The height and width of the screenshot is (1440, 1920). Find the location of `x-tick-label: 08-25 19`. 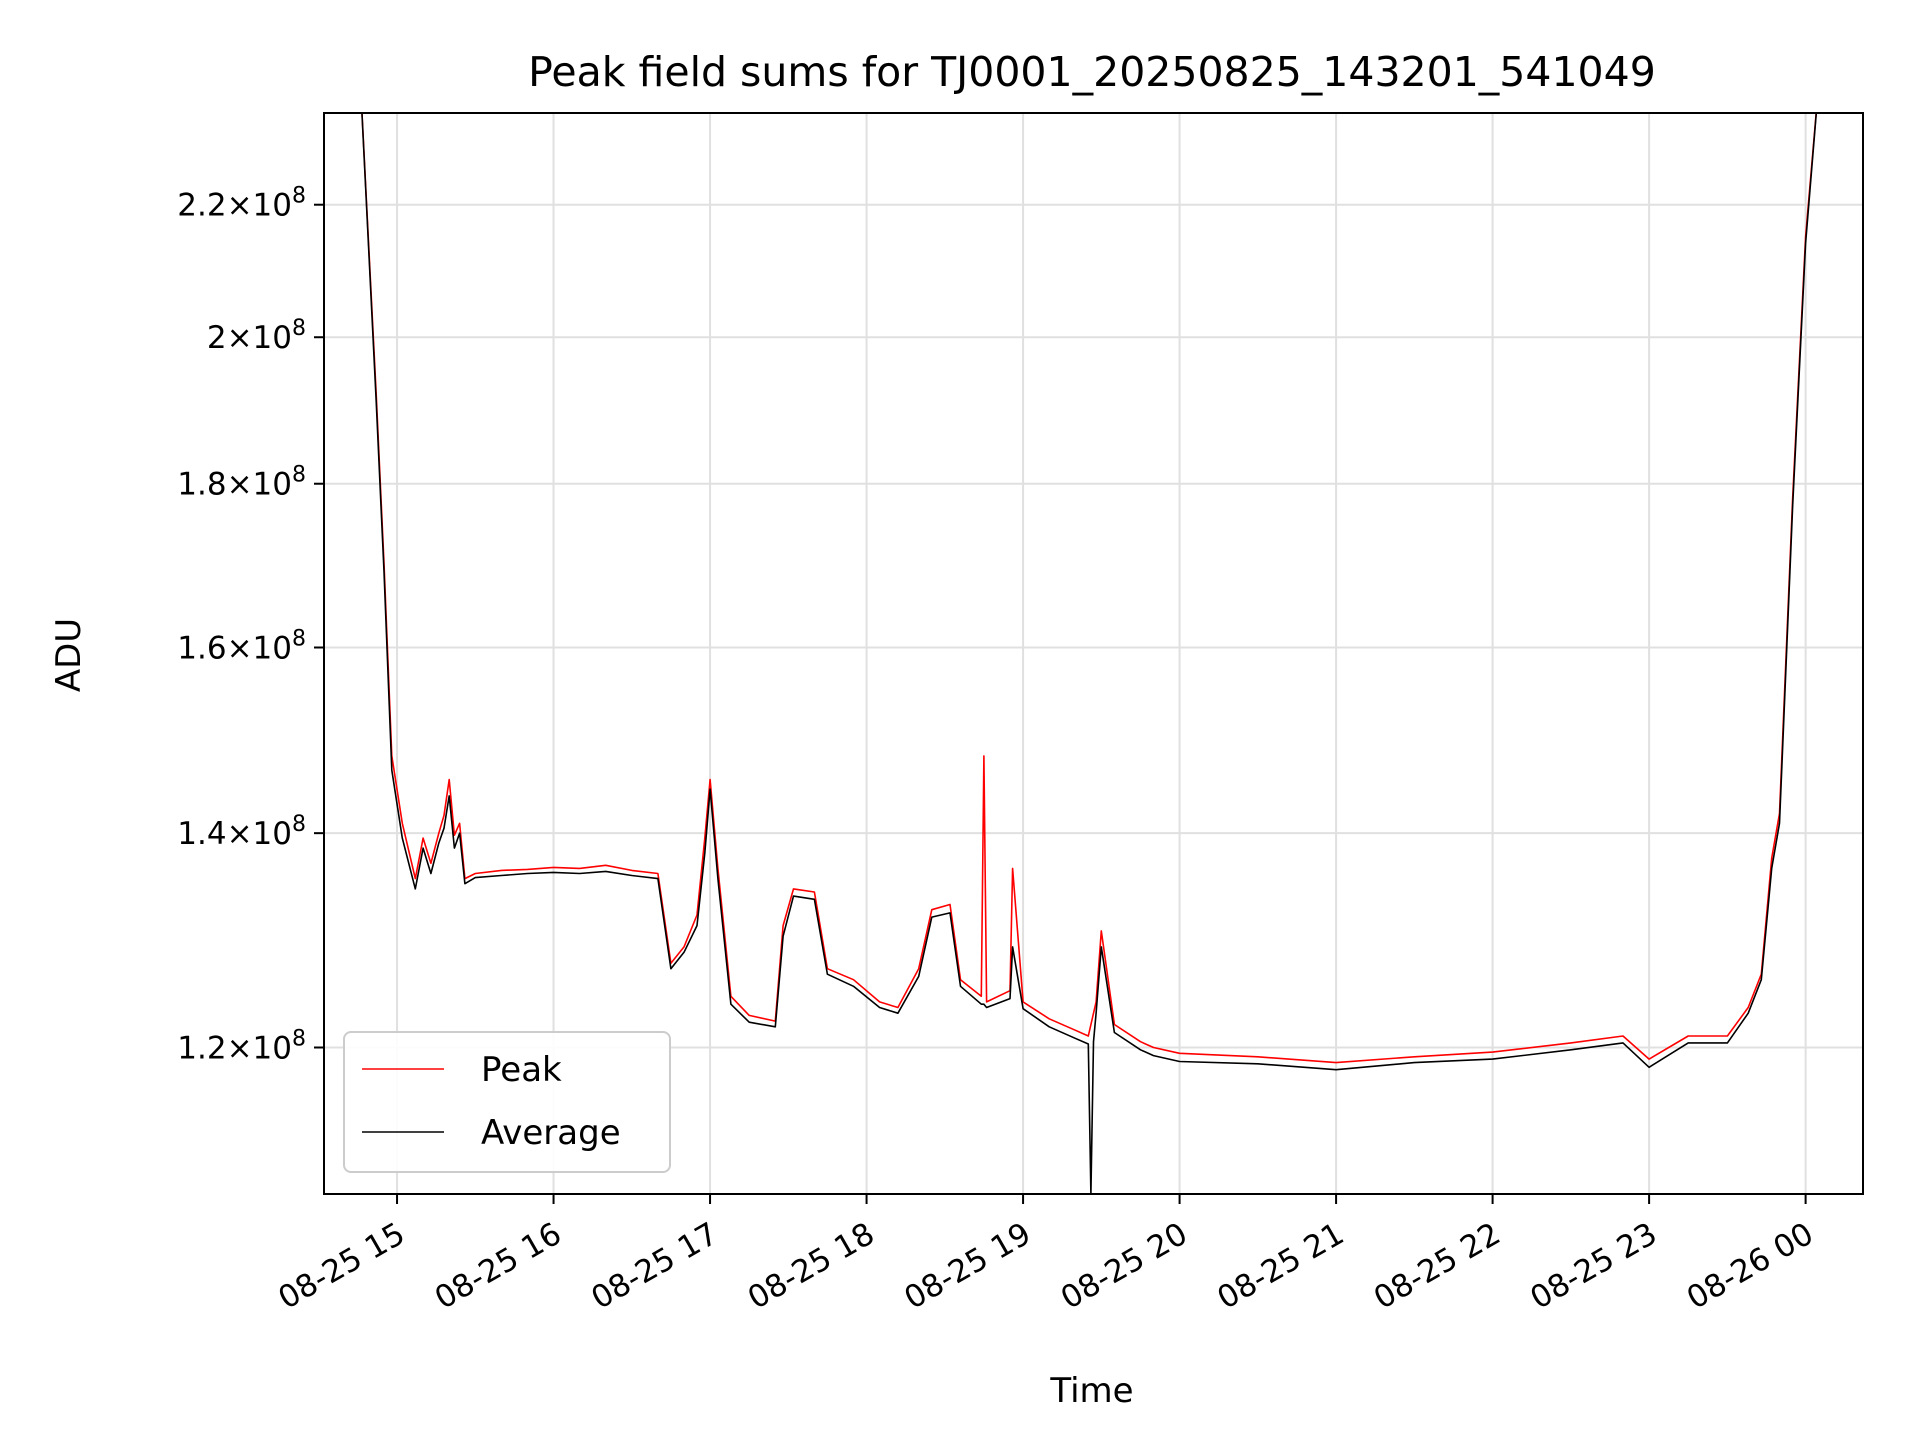

x-tick-label: 08-25 19 is located at coordinates (967, 1266).